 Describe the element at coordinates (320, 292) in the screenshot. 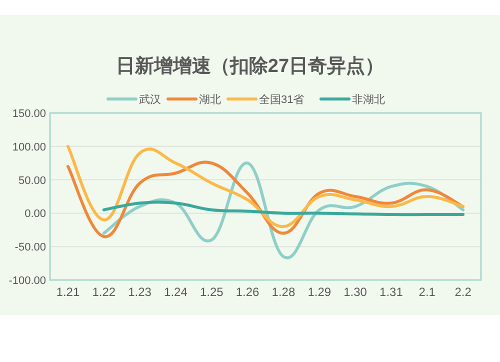

I see `x-tick-label: 1.29` at that location.